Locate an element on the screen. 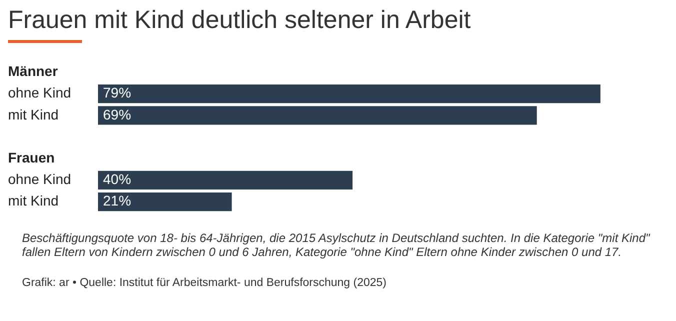 This screenshot has width=676, height=321. data-label: 21% is located at coordinates (117, 200).